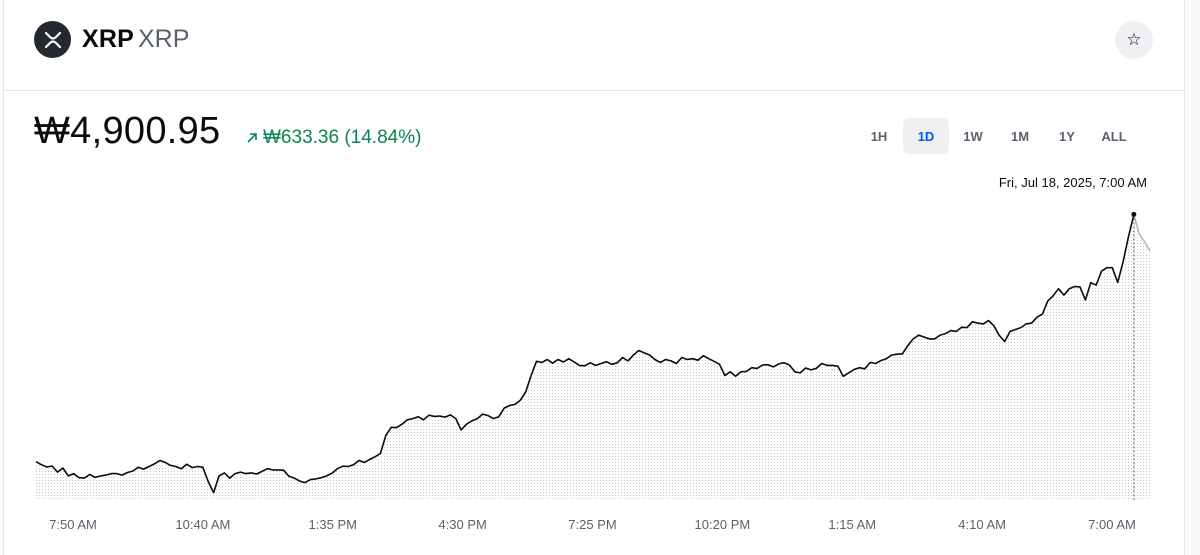 The image size is (1200, 555). What do you see at coordinates (108, 39) in the screenshot?
I see `asset-name: XRP` at bounding box center [108, 39].